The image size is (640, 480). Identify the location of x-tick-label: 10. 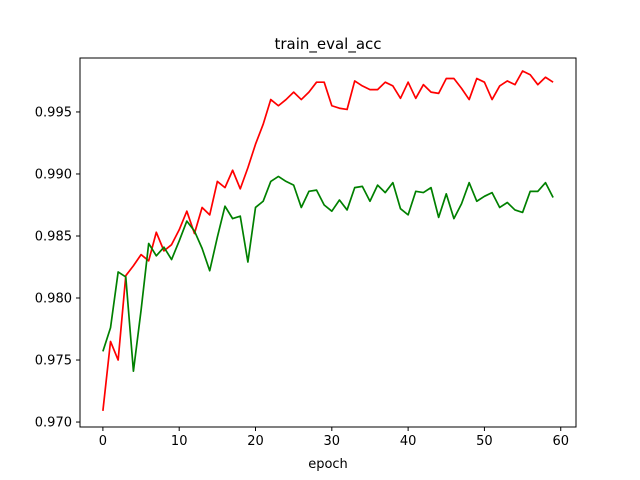
(179, 441).